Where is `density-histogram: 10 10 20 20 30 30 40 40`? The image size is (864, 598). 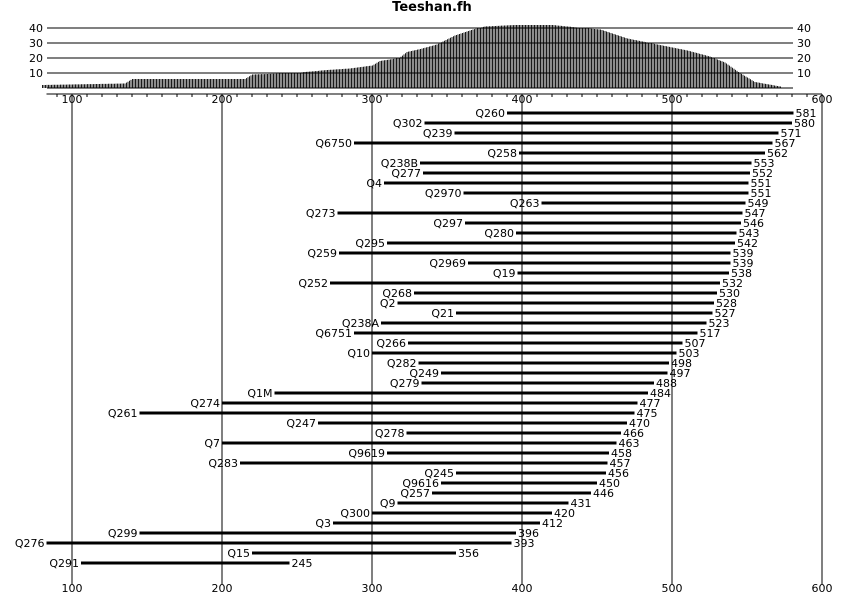
density-histogram: 10 10 20 20 30 30 40 40 is located at coordinates (420, 55).